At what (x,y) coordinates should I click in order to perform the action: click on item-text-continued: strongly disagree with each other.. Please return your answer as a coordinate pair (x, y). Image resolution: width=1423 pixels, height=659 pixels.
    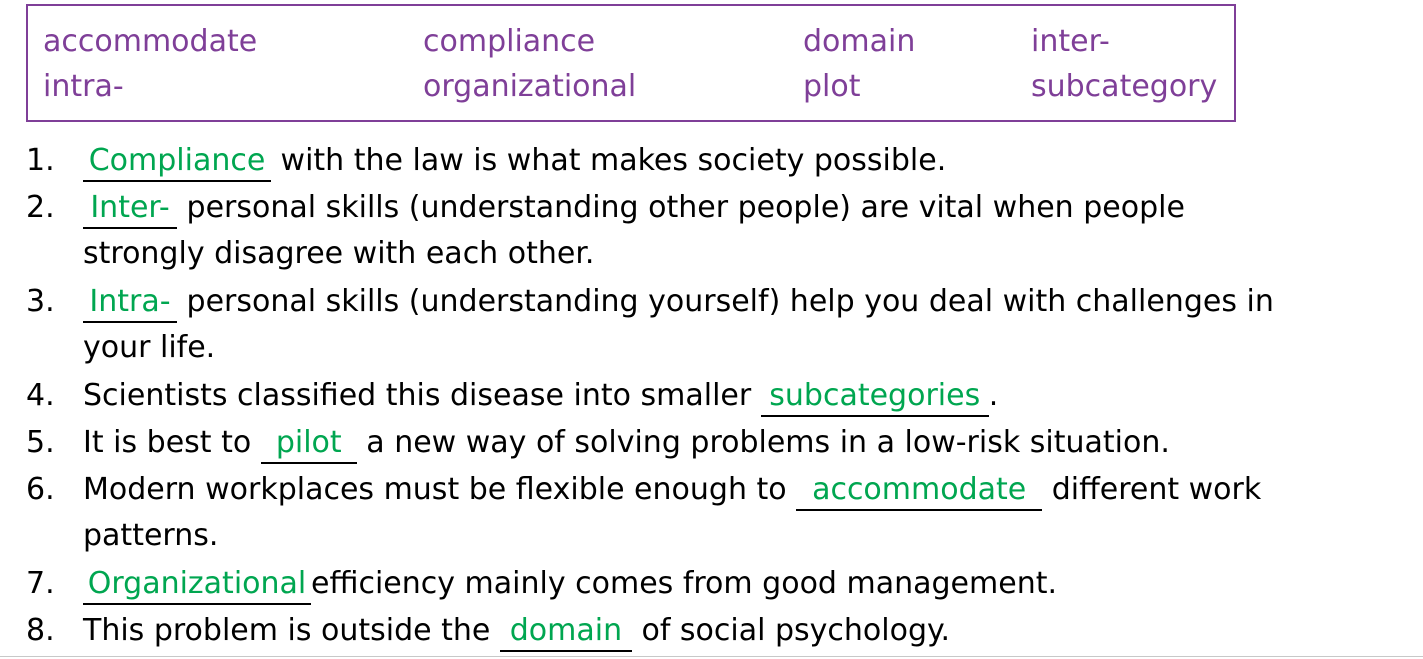
    Looking at the image, I should click on (339, 253).